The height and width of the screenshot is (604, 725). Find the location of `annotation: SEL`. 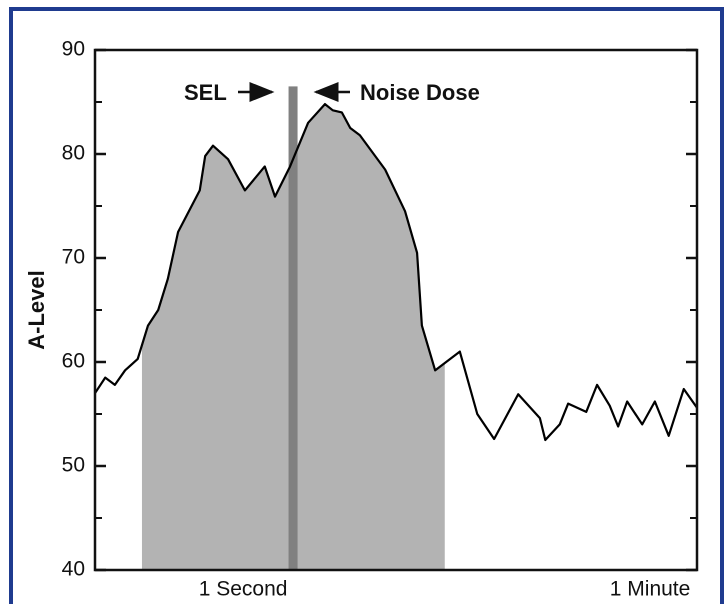

annotation: SEL is located at coordinates (205, 92).